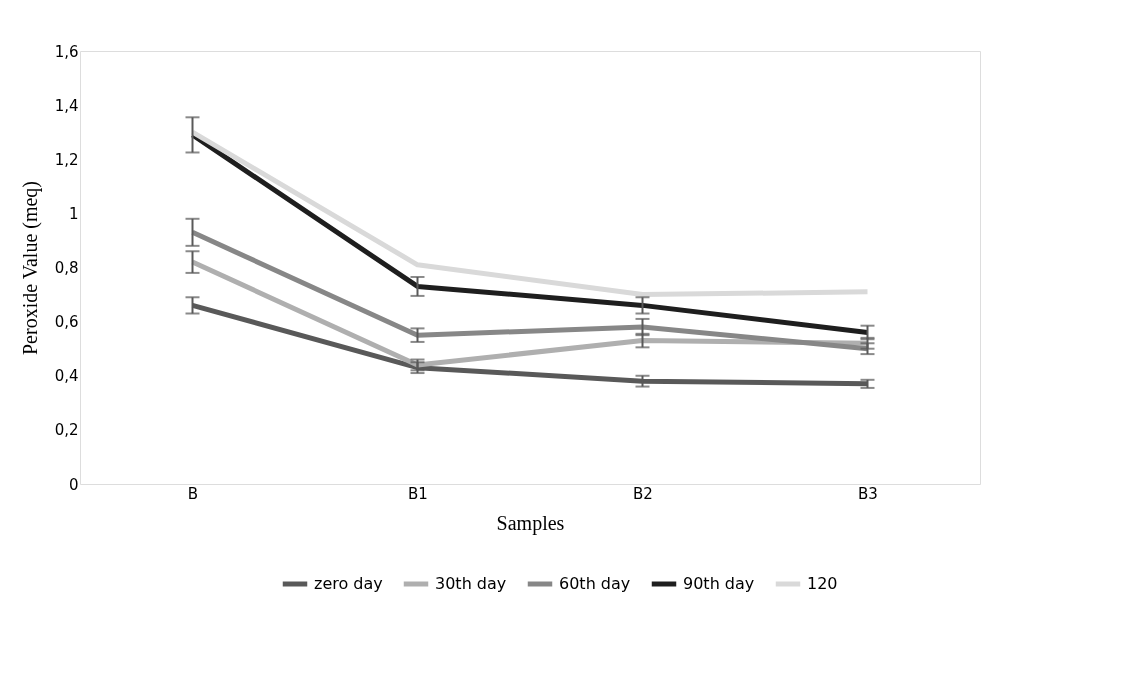 The image size is (1147, 677). Describe the element at coordinates (348, 583) in the screenshot. I see `legend-label: zero day` at that location.